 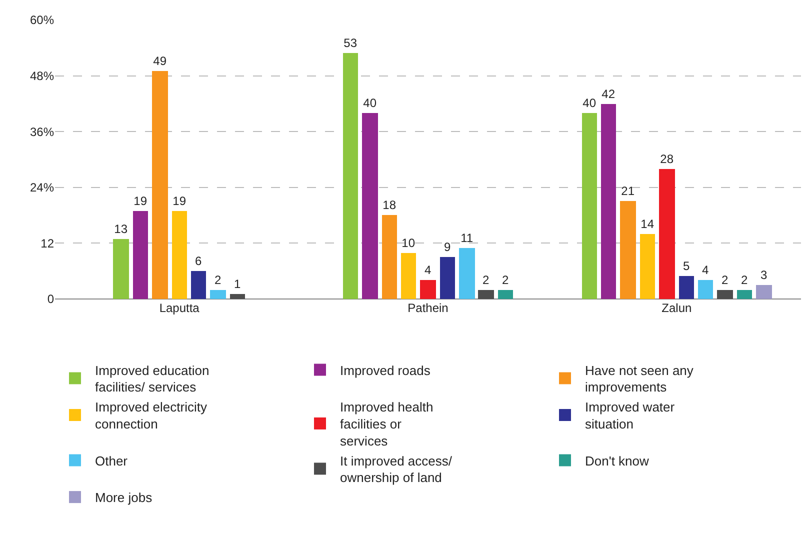 What do you see at coordinates (639, 378) in the screenshot?
I see `legend-label: Have not seen any improvements` at bounding box center [639, 378].